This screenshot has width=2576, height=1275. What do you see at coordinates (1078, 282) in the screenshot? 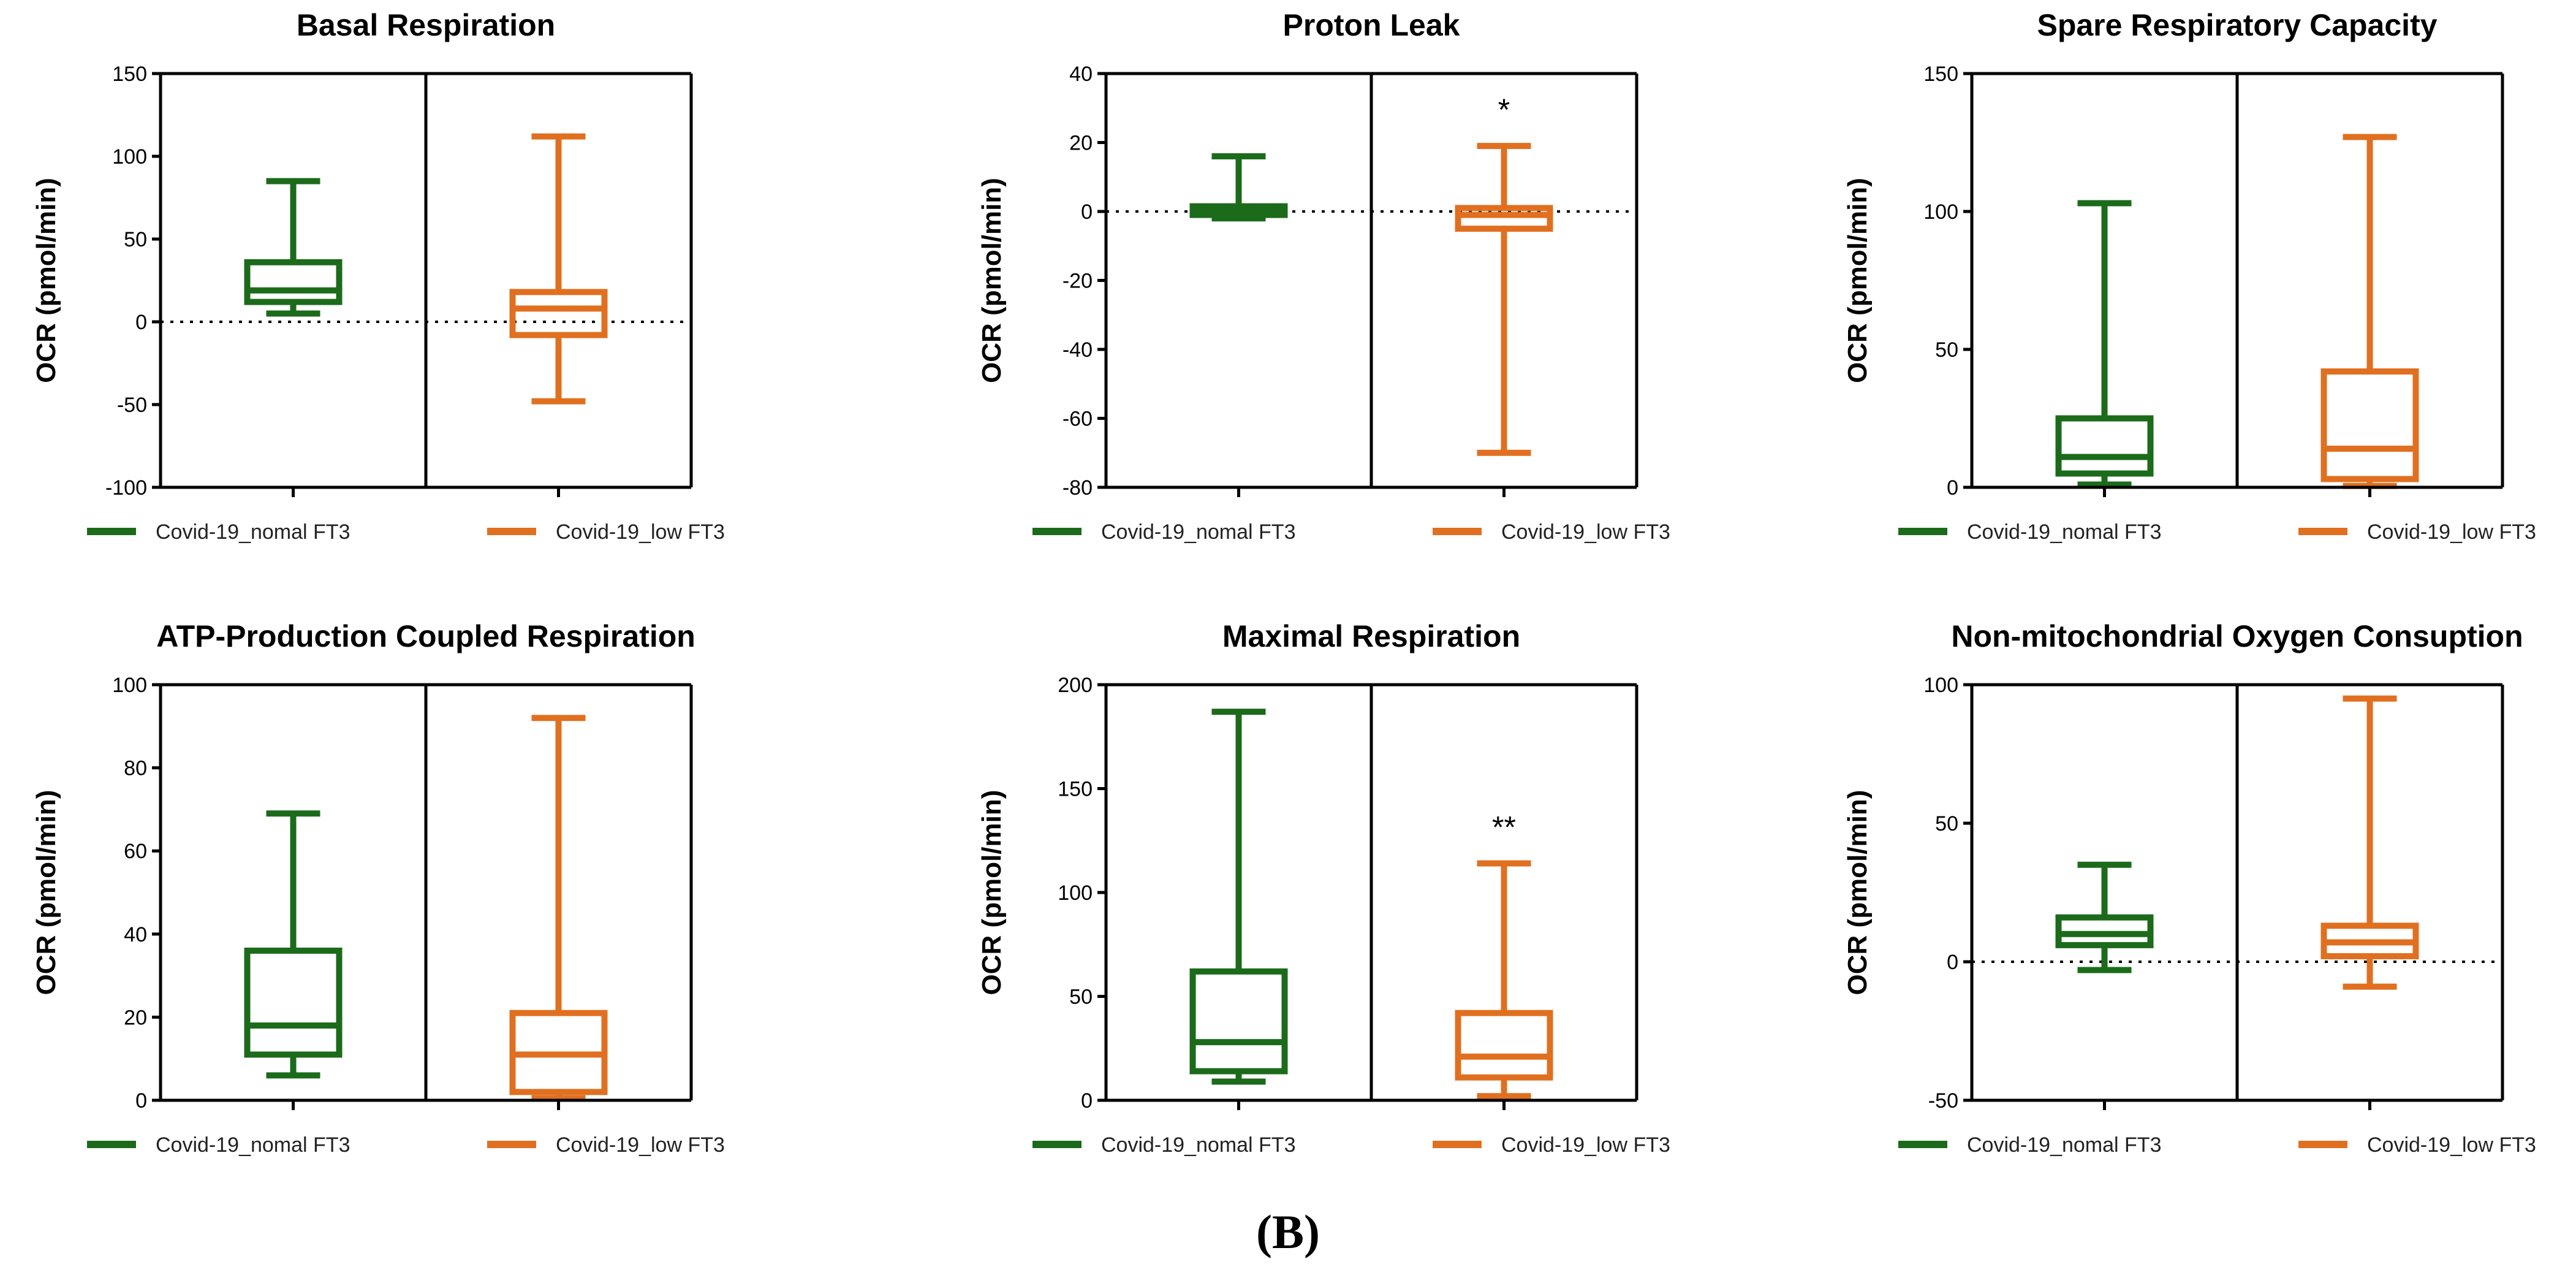
I see `y-tick-label: -20` at bounding box center [1078, 282].